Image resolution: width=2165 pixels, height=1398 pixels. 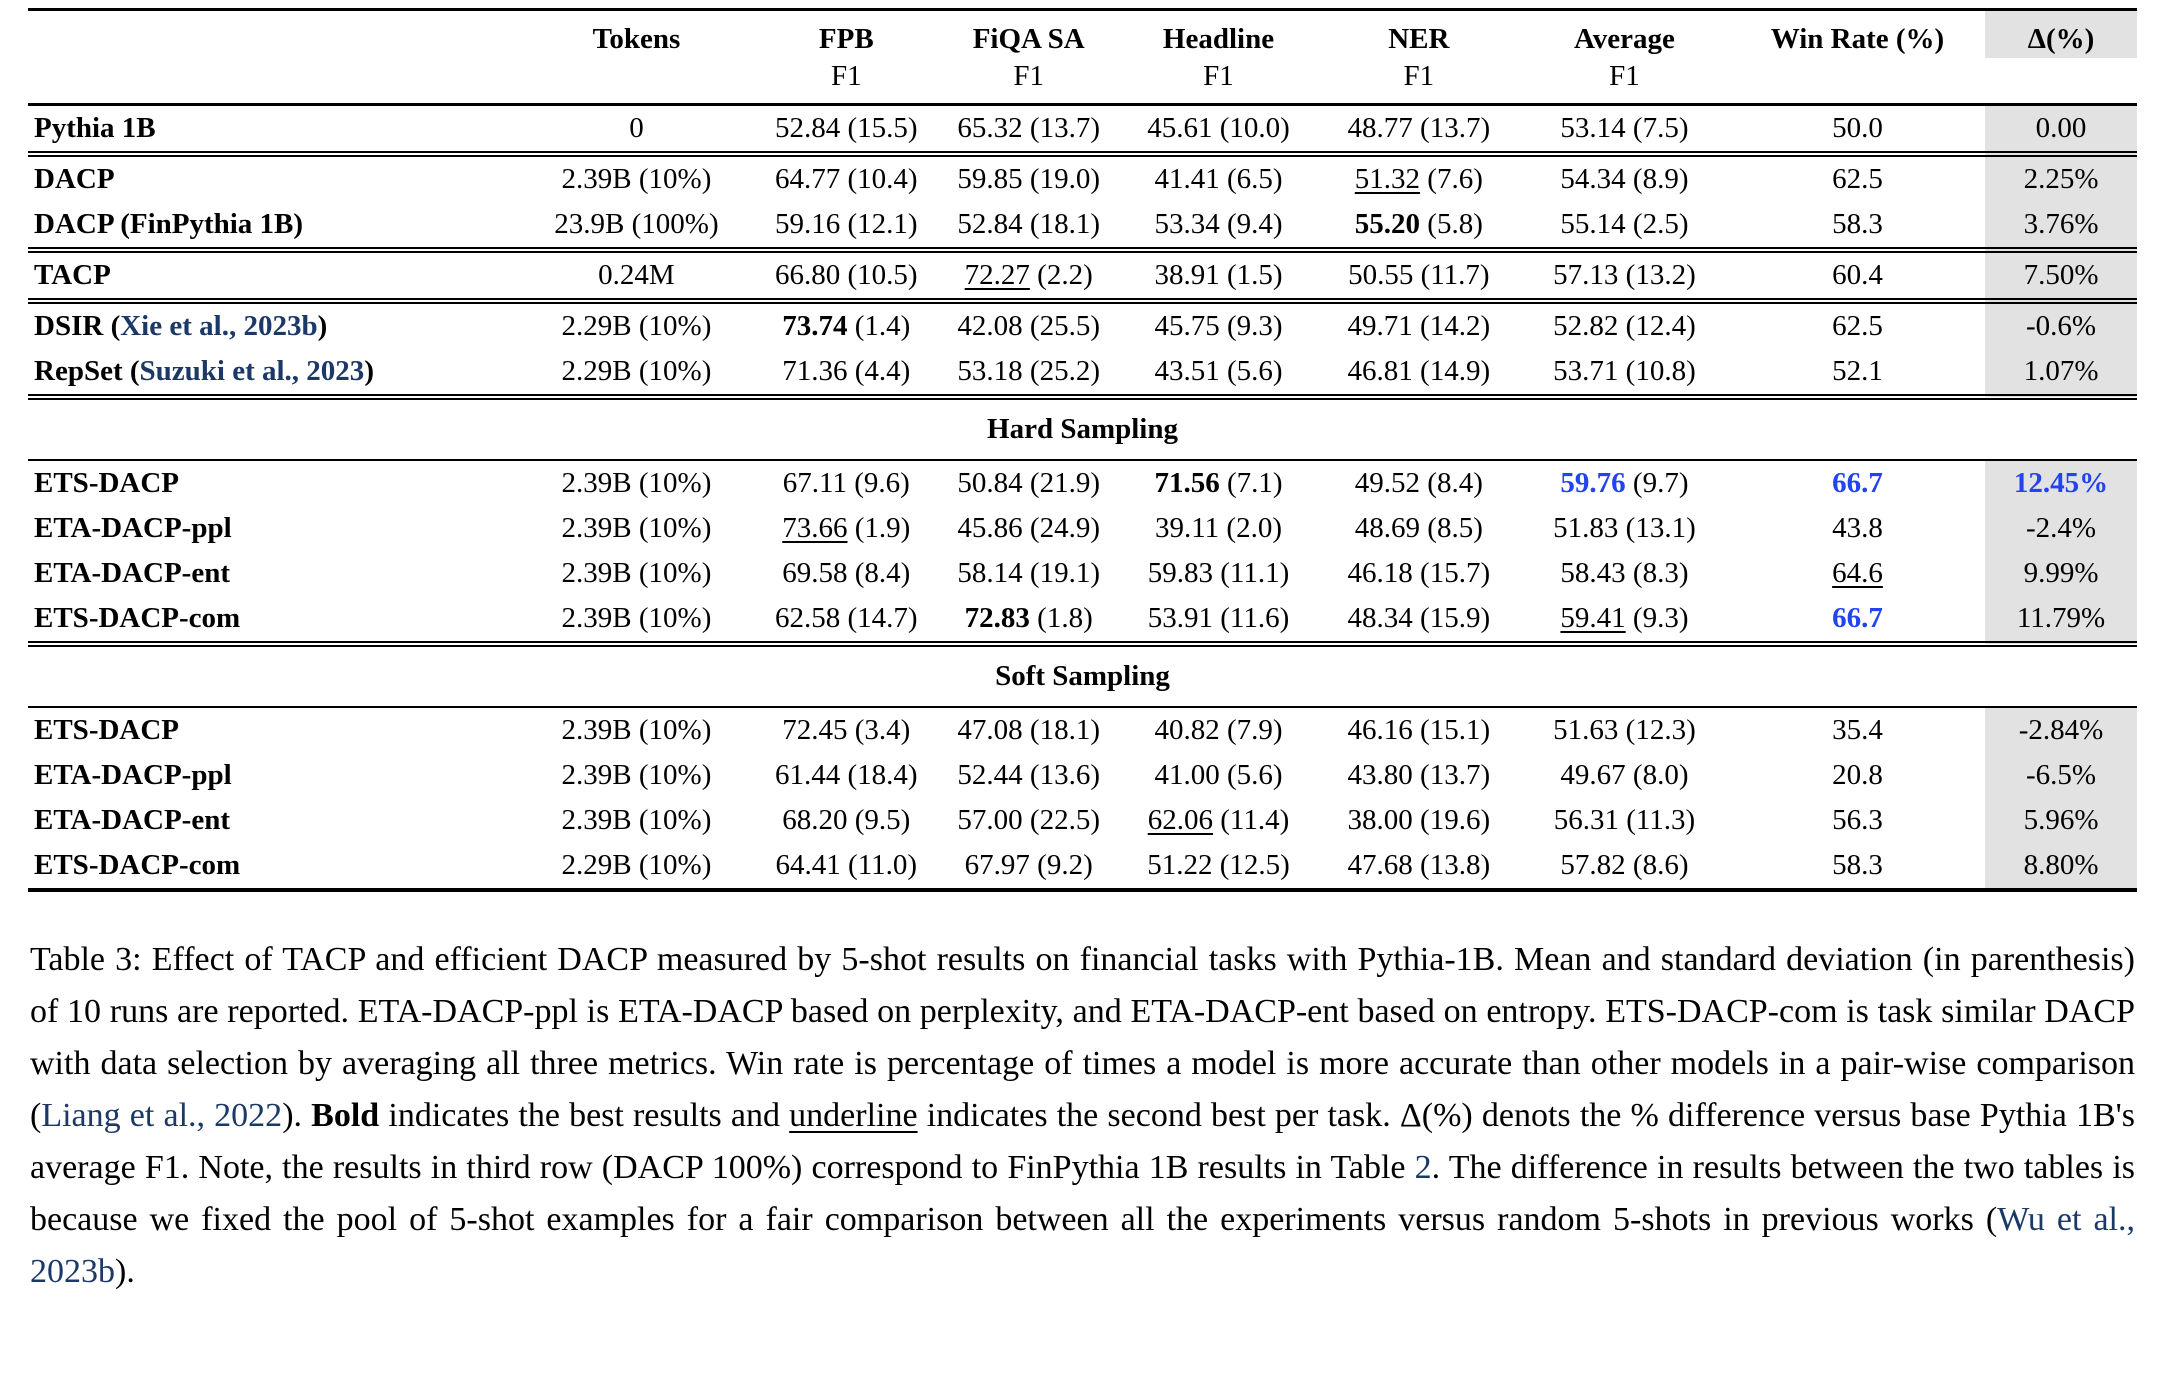 What do you see at coordinates (2061, 528) in the screenshot?
I see `delta-value: -2.4%` at bounding box center [2061, 528].